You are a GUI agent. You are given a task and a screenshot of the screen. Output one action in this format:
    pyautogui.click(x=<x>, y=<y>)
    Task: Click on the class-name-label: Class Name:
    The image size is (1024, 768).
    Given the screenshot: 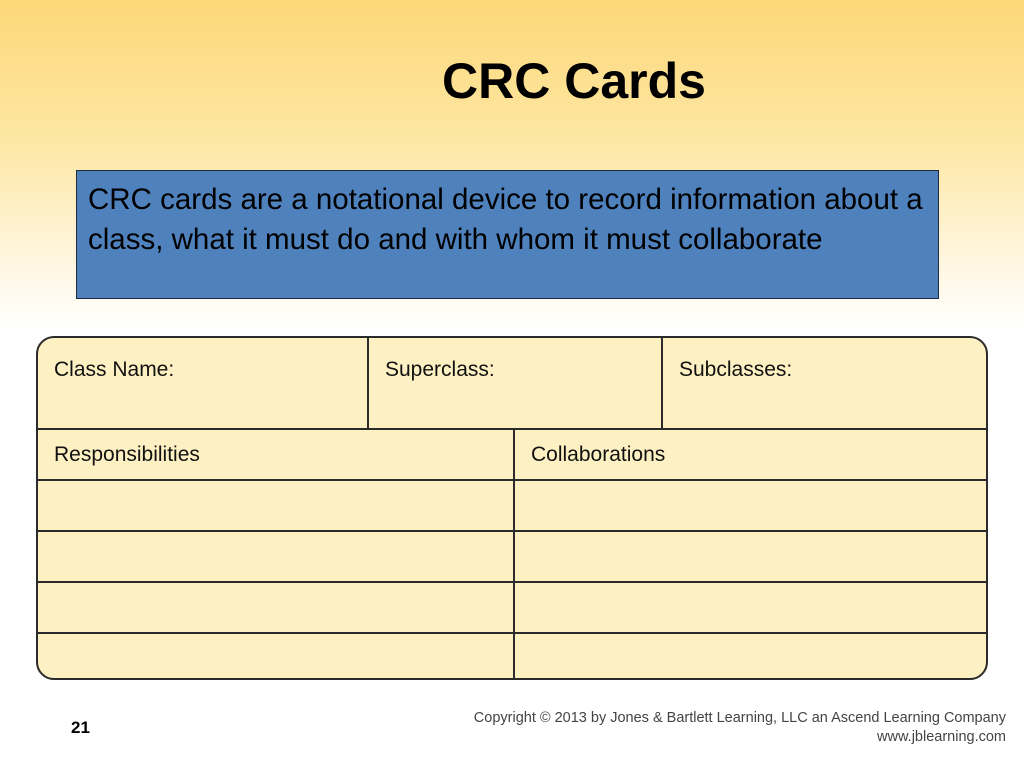 What is the action you would take?
    pyautogui.click(x=114, y=369)
    